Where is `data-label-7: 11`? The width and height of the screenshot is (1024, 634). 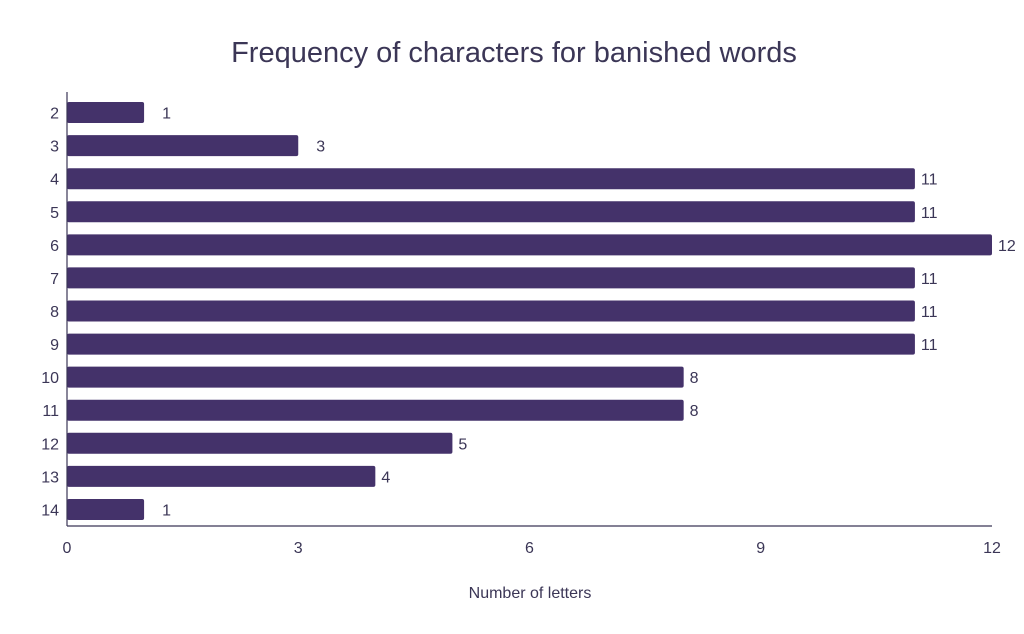
data-label-7: 11 is located at coordinates (929, 279).